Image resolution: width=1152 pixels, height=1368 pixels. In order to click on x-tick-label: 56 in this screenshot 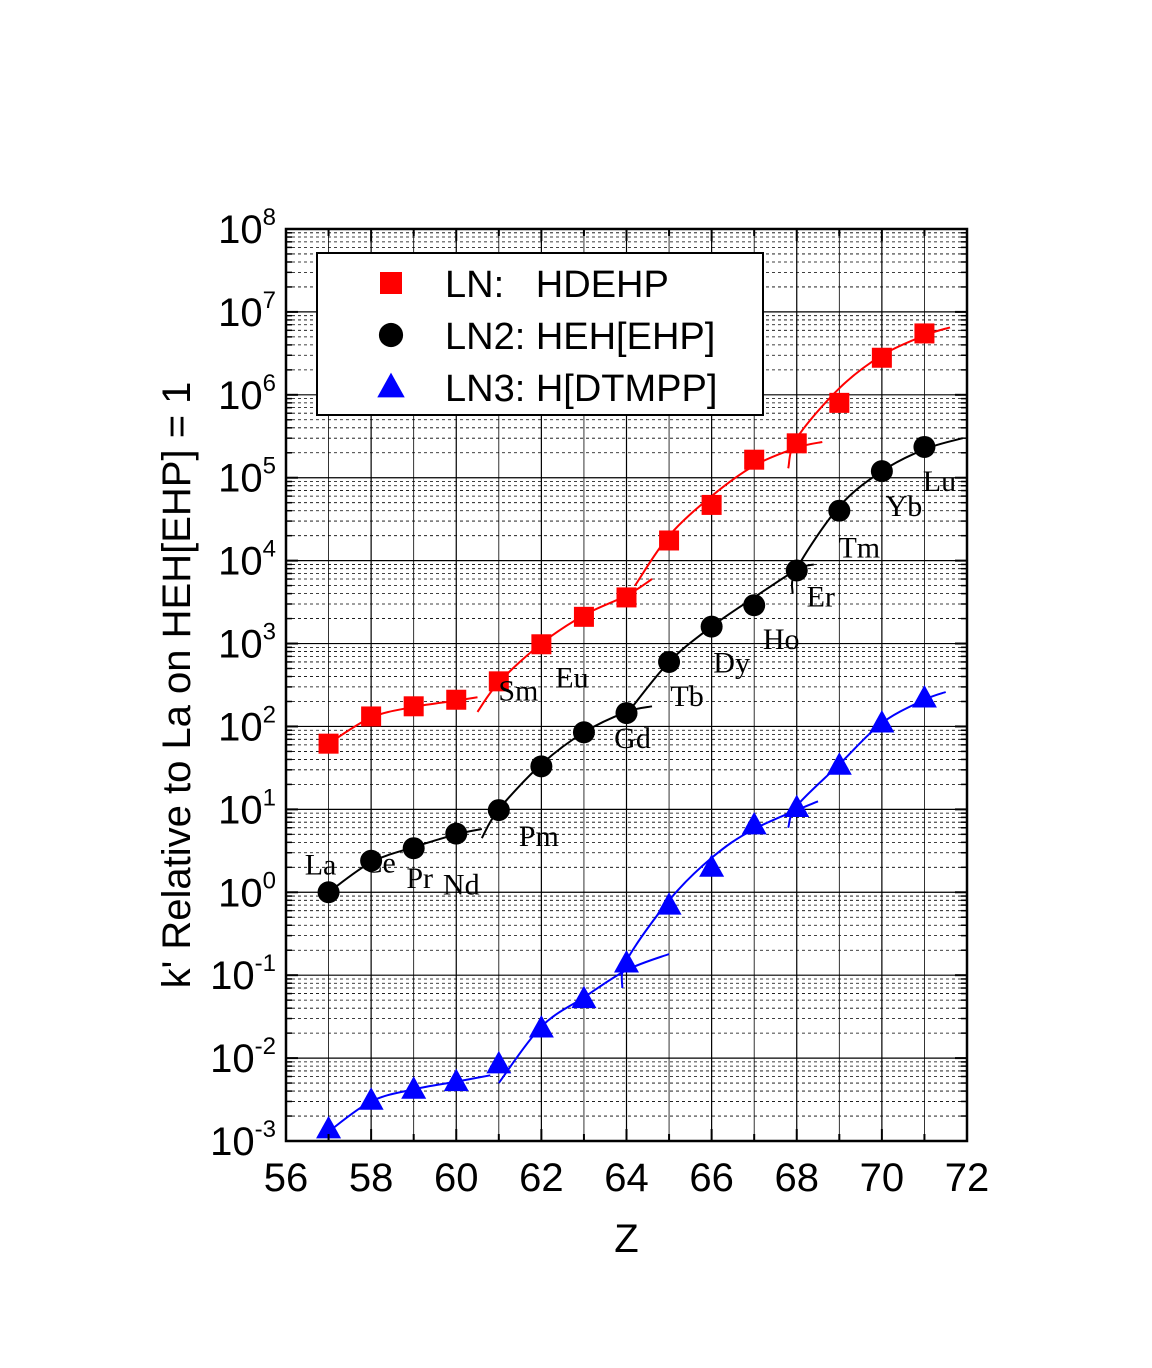, I will do `click(286, 1178)`.